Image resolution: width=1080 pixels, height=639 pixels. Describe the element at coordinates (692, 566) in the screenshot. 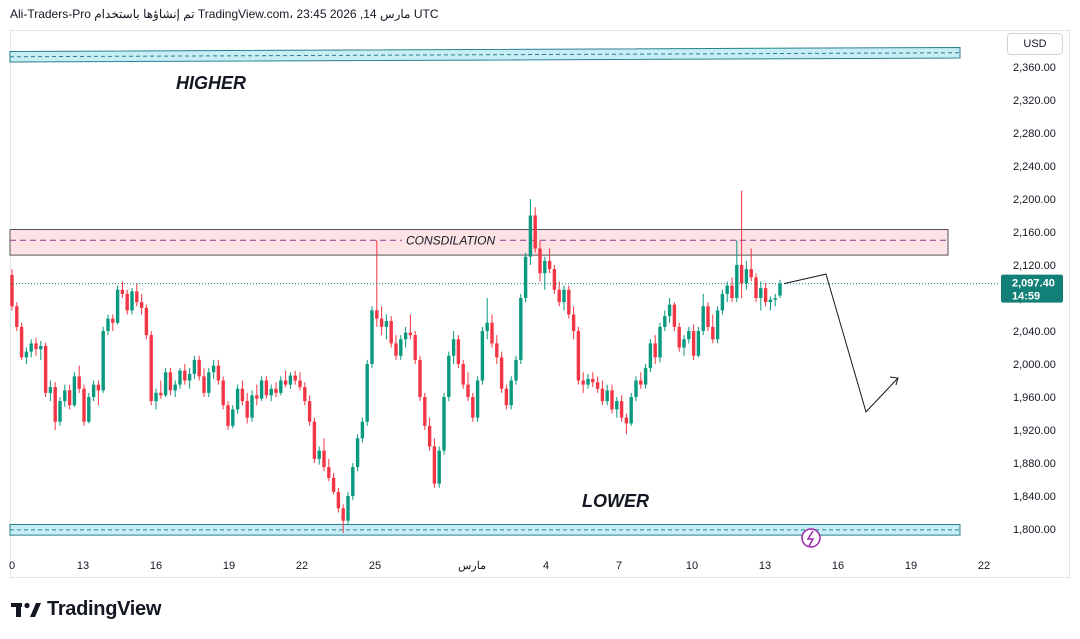

I see `time-tick-label: 10` at that location.